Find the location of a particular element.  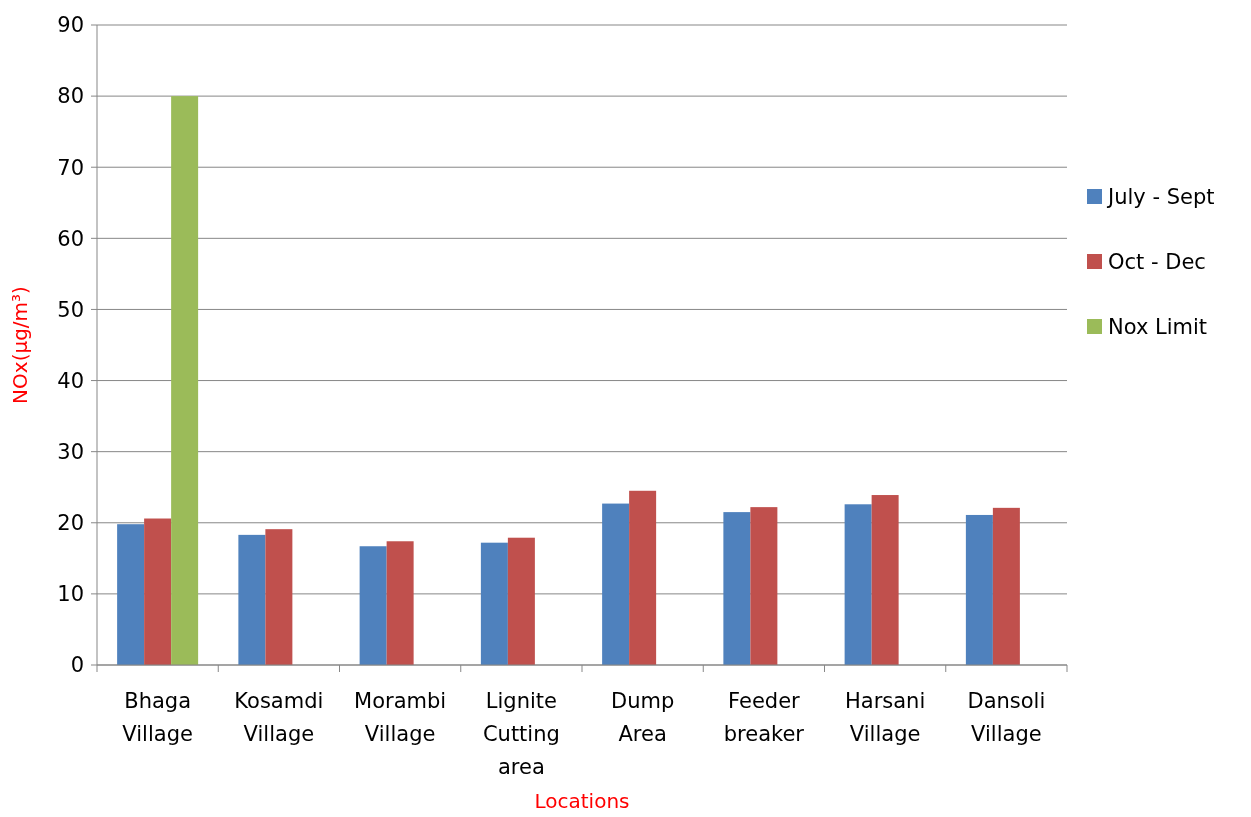

y-axis-title: NOx(µg/m³) is located at coordinates (20, 345).